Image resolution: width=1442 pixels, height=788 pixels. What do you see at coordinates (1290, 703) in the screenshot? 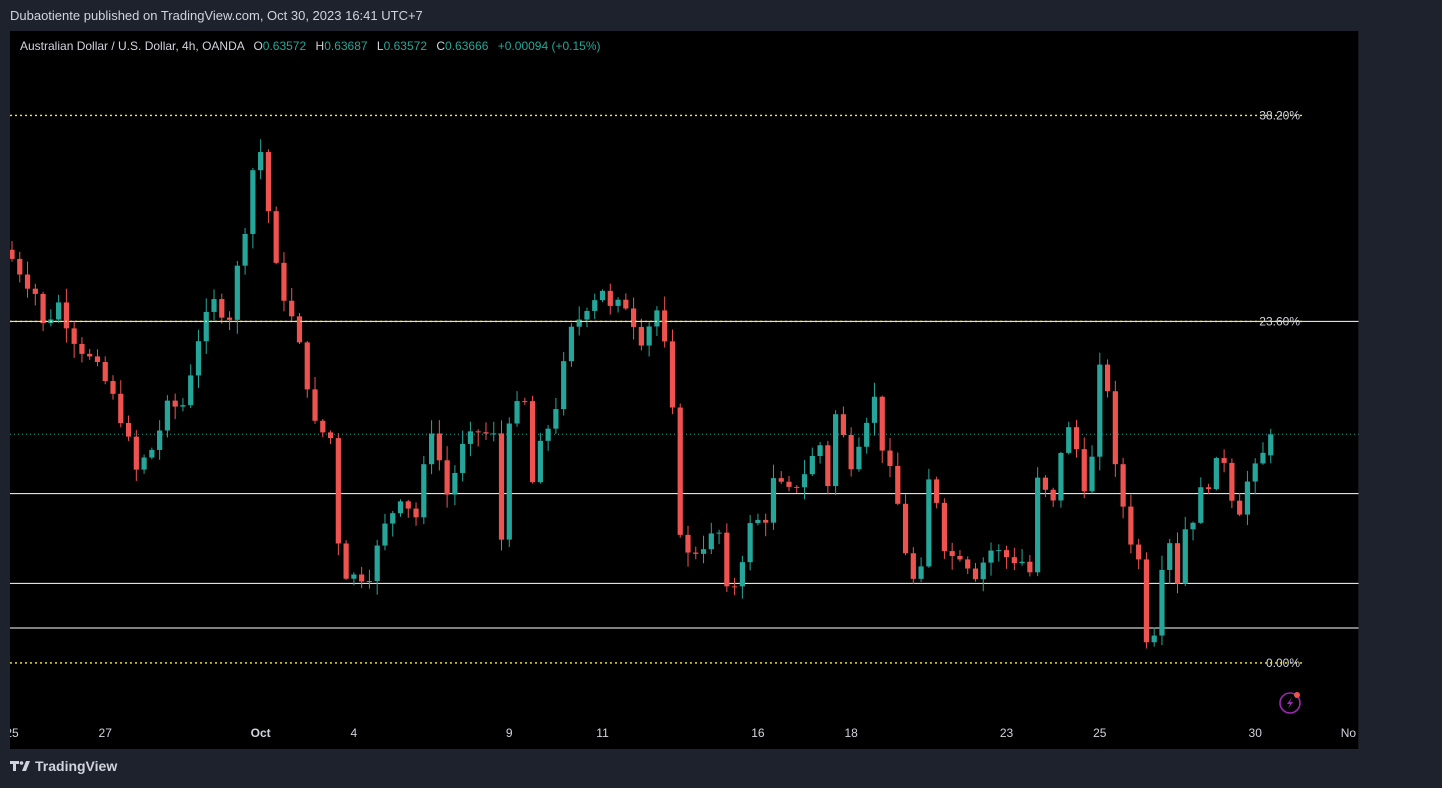
I see `lightning-icon` at bounding box center [1290, 703].